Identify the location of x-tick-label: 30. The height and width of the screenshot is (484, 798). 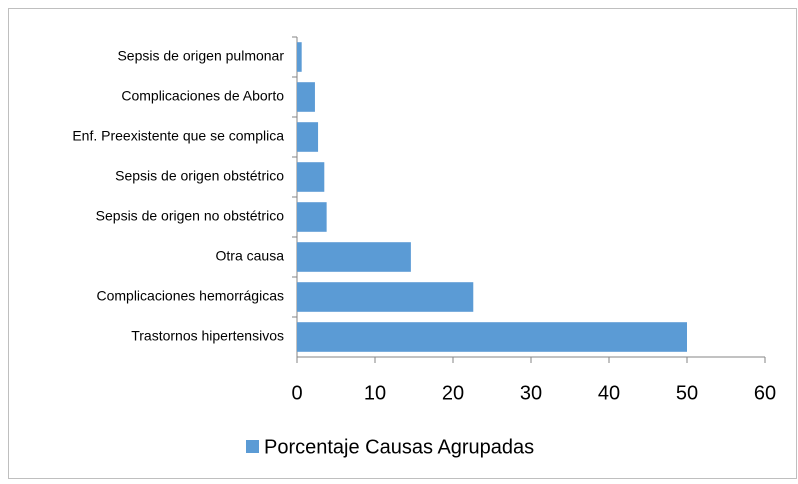
(531, 393).